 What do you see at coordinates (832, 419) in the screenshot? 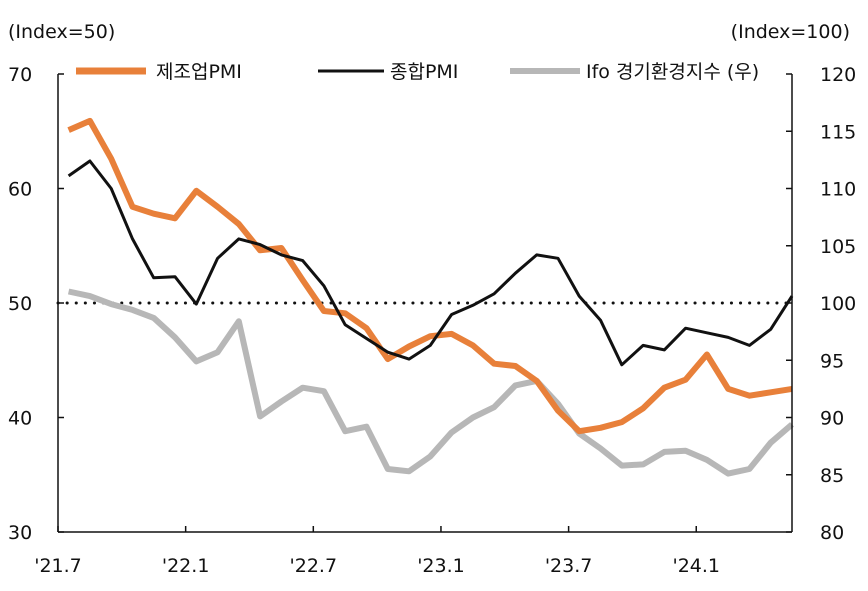
I see `right-tick-label: 90` at bounding box center [832, 419].